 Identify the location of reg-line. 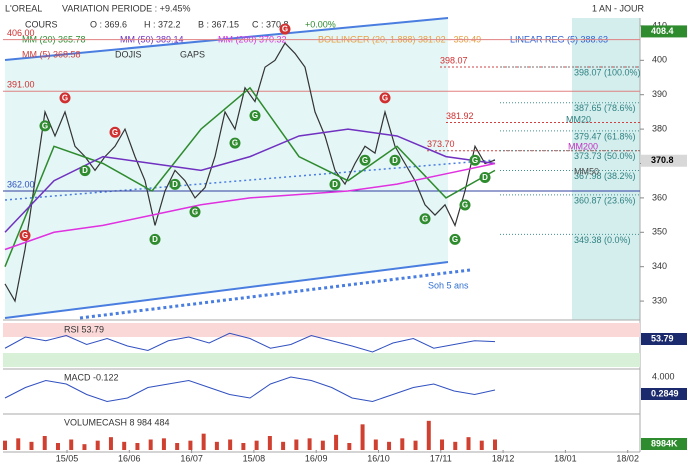
(250, 180).